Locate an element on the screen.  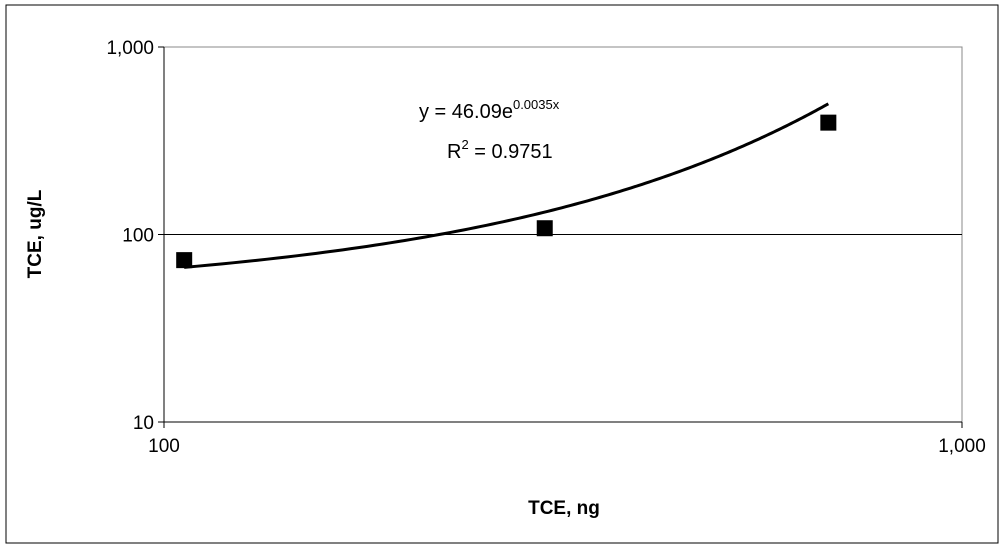
y-axis-title: TCE, ug/L is located at coordinates (35, 233).